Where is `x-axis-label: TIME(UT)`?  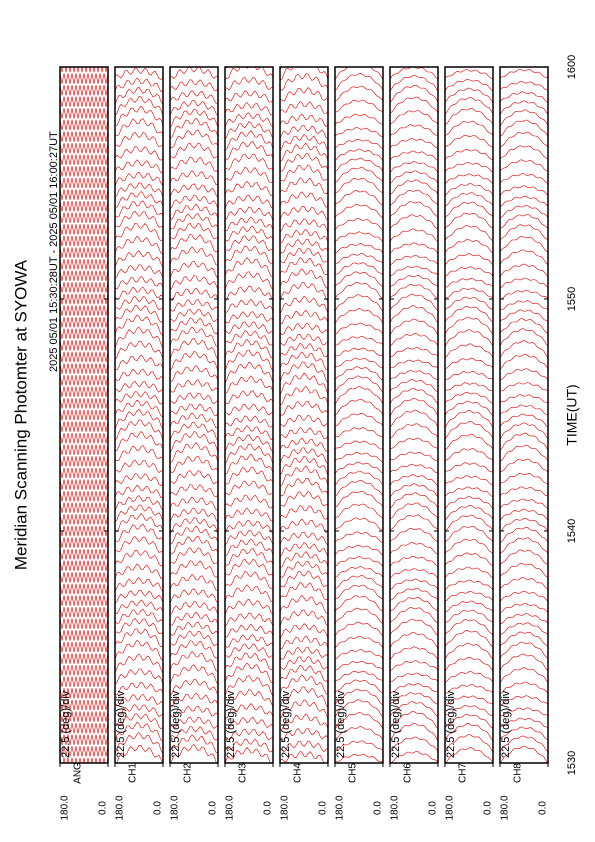 x-axis-label: TIME(UT) is located at coordinates (572, 414).